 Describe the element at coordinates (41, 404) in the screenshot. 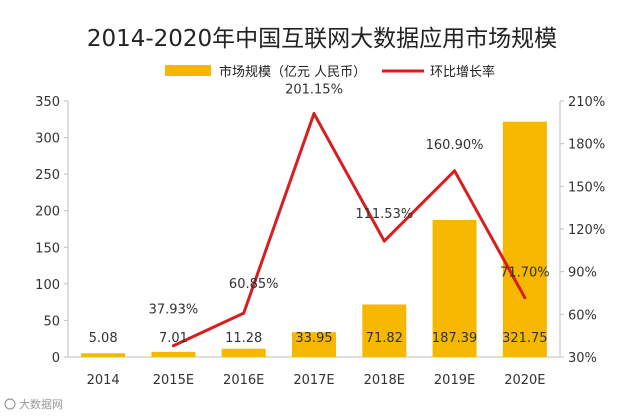

I see `watermark-text: 大数据网` at that location.